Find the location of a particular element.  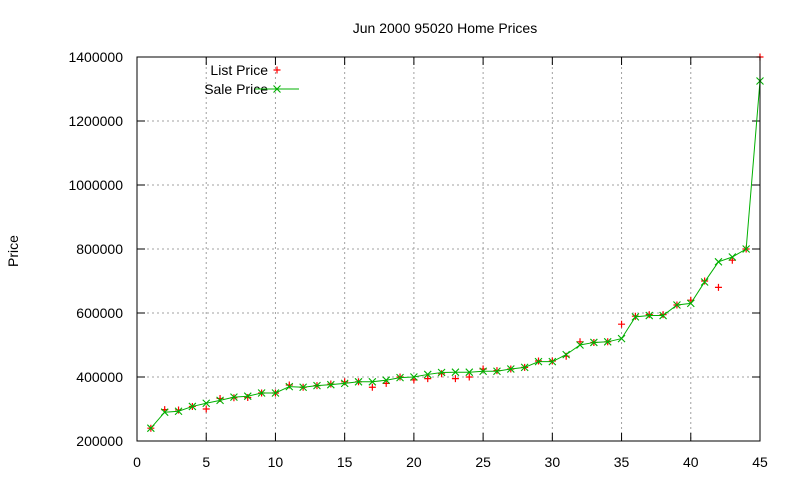

x-tick-label: 20 is located at coordinates (414, 462).